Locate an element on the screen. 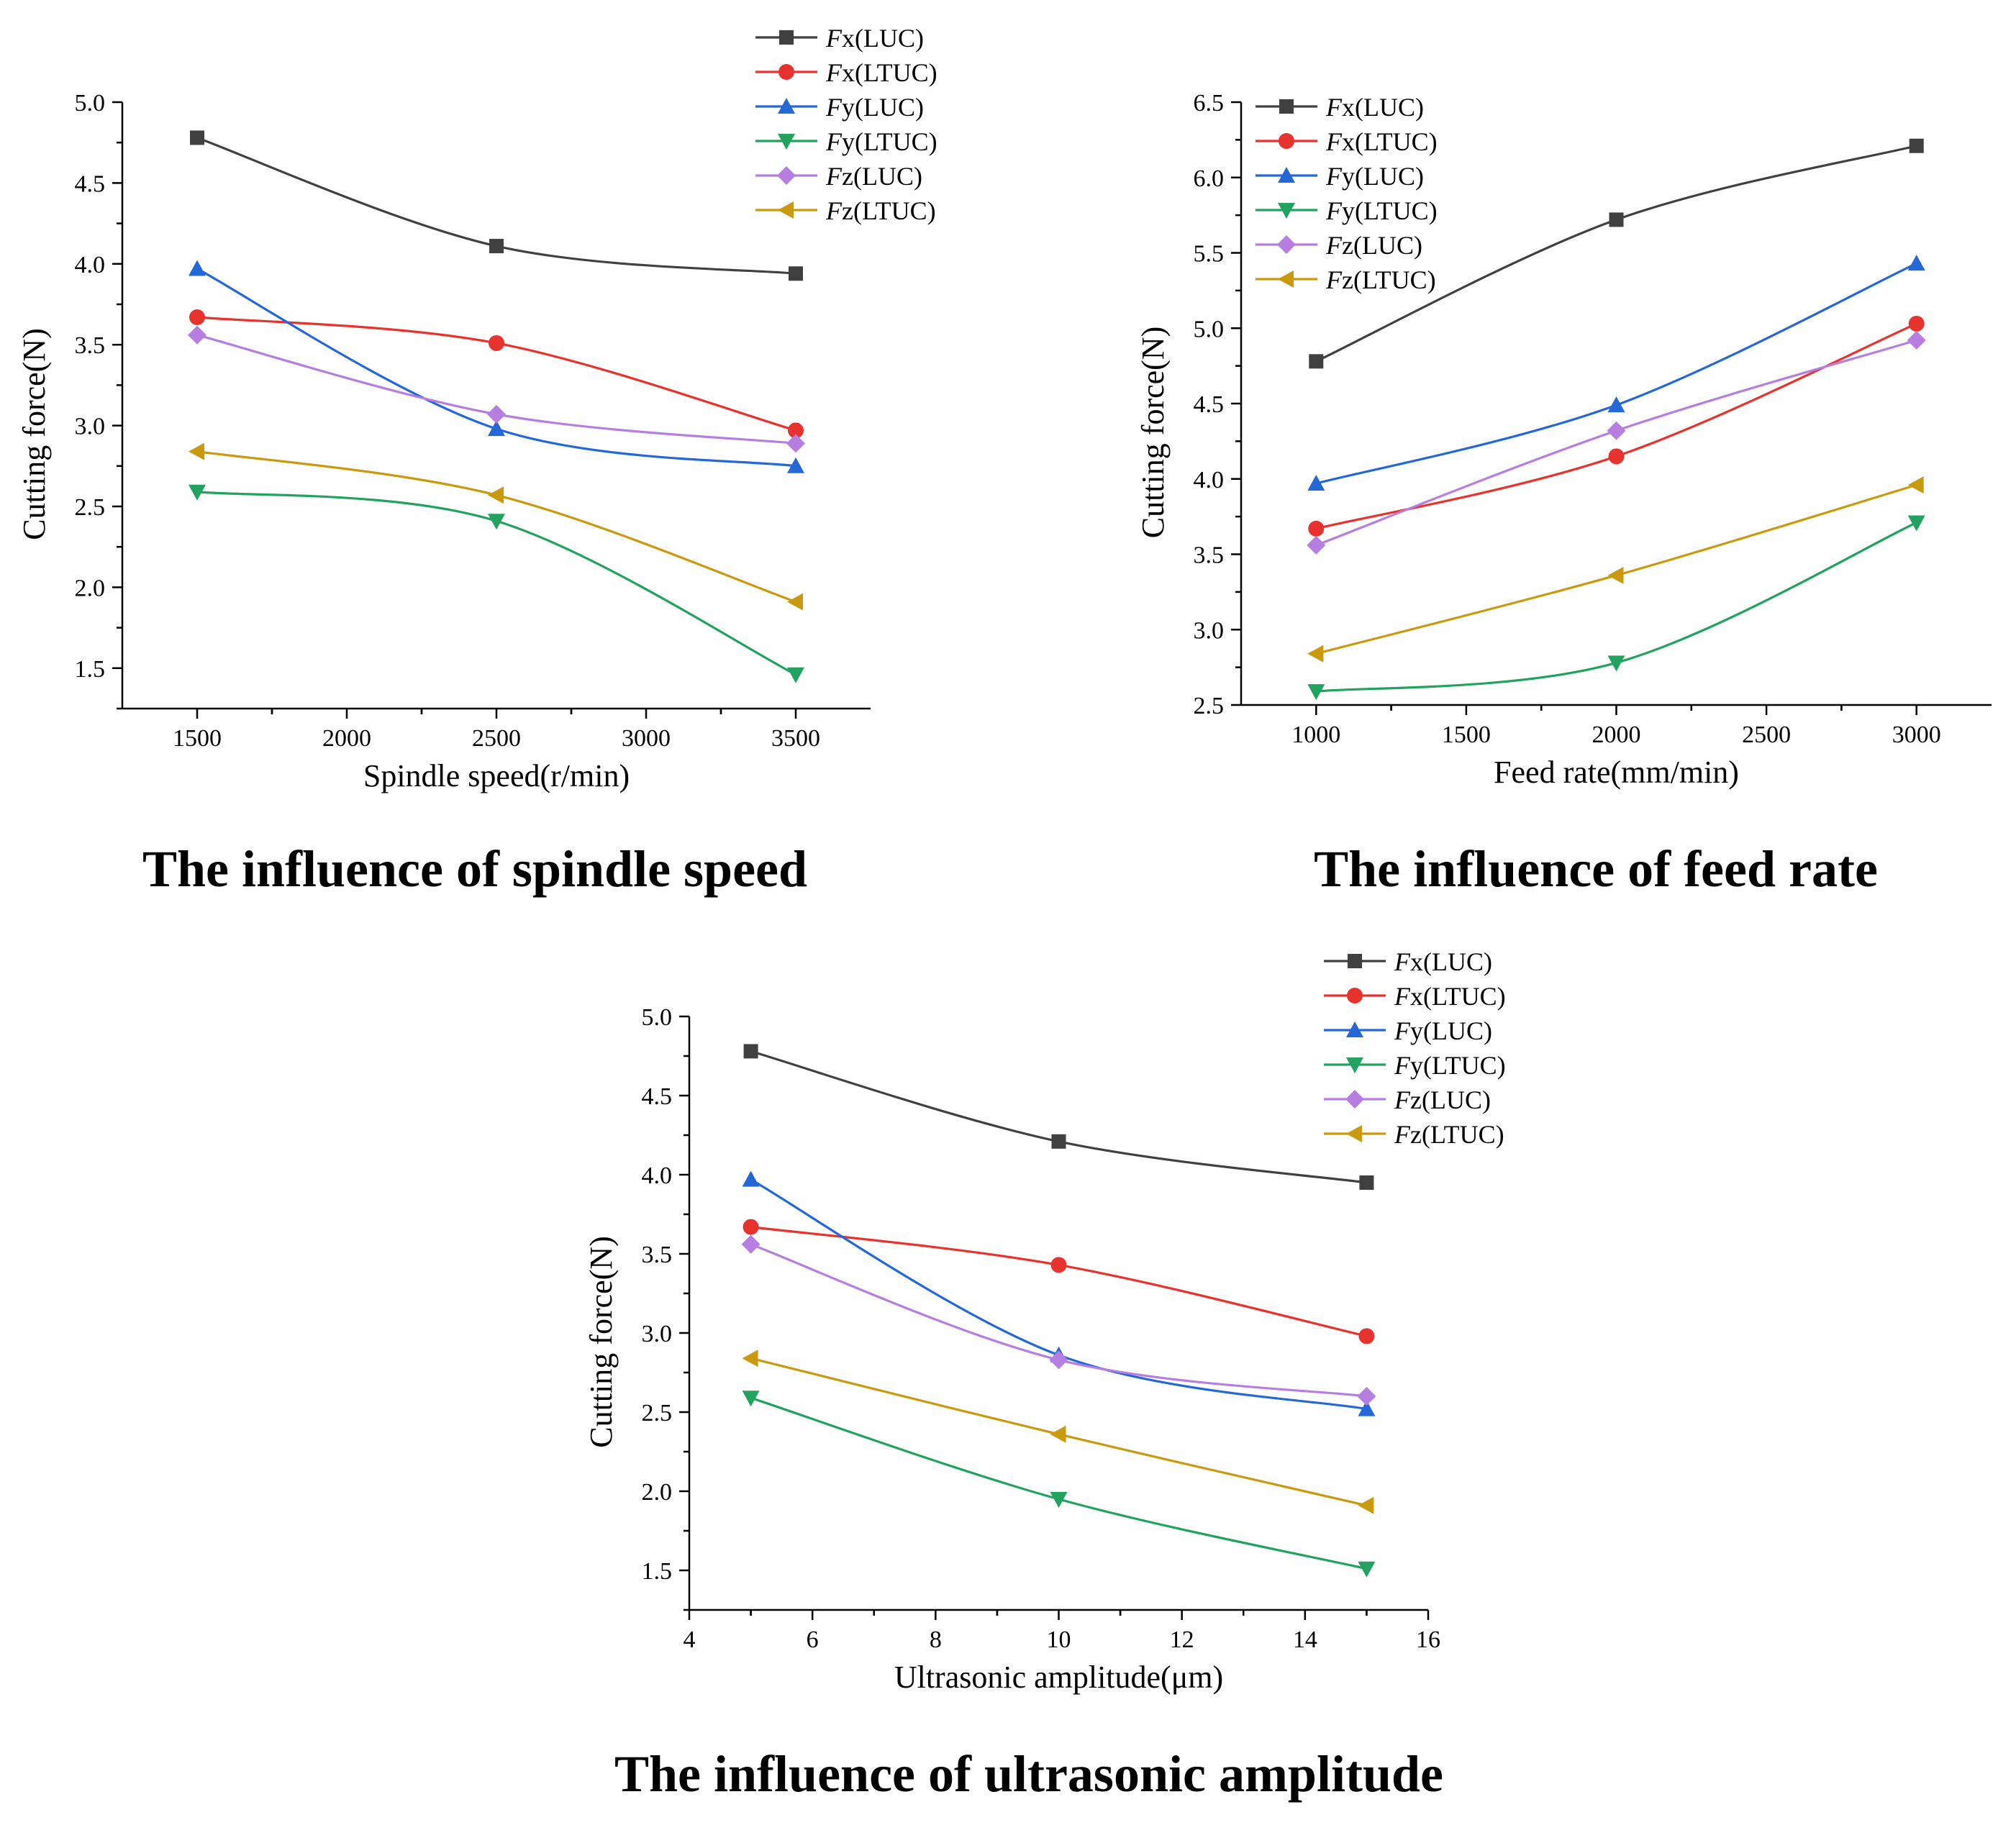  y-tick-label: 3.5 is located at coordinates (657, 1255).